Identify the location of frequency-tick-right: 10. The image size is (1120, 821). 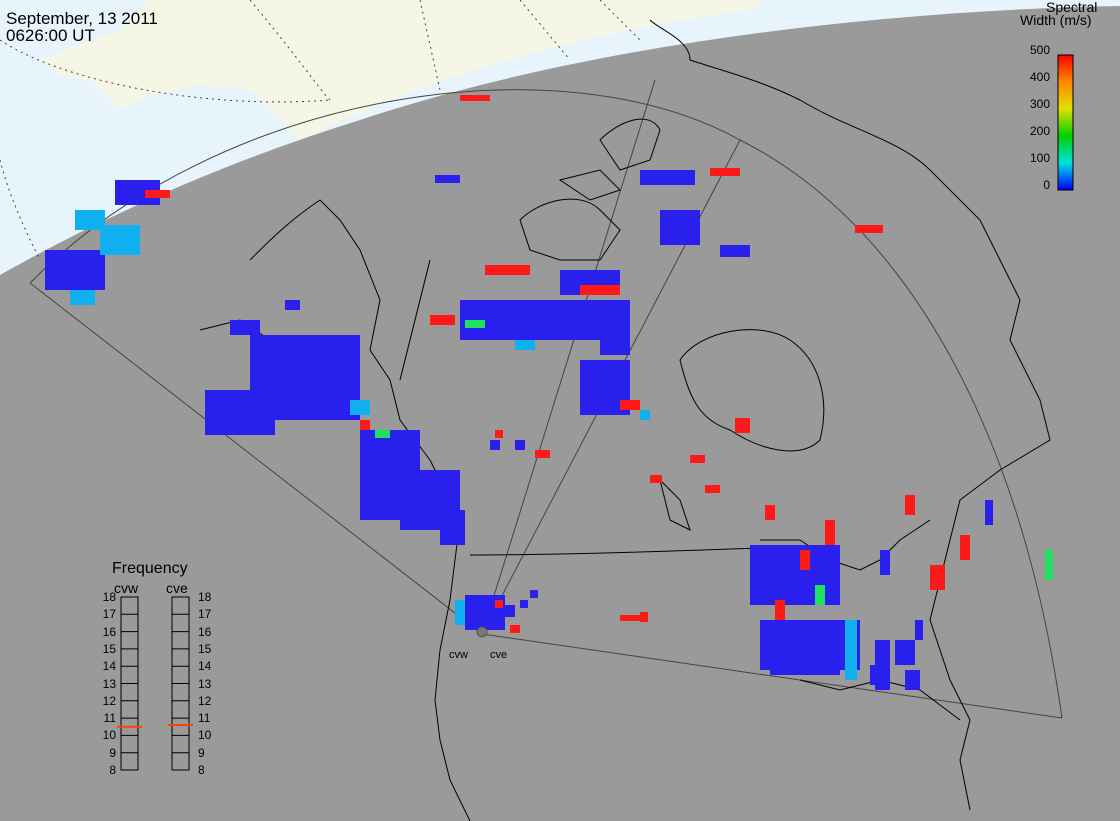
(205, 735).